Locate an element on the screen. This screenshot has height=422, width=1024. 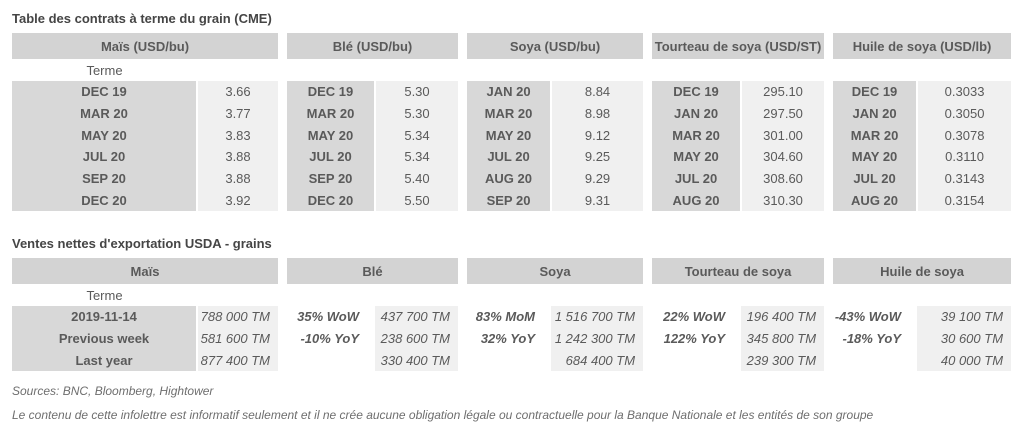
export-volume-cell: 437 700 TM is located at coordinates (417, 317).